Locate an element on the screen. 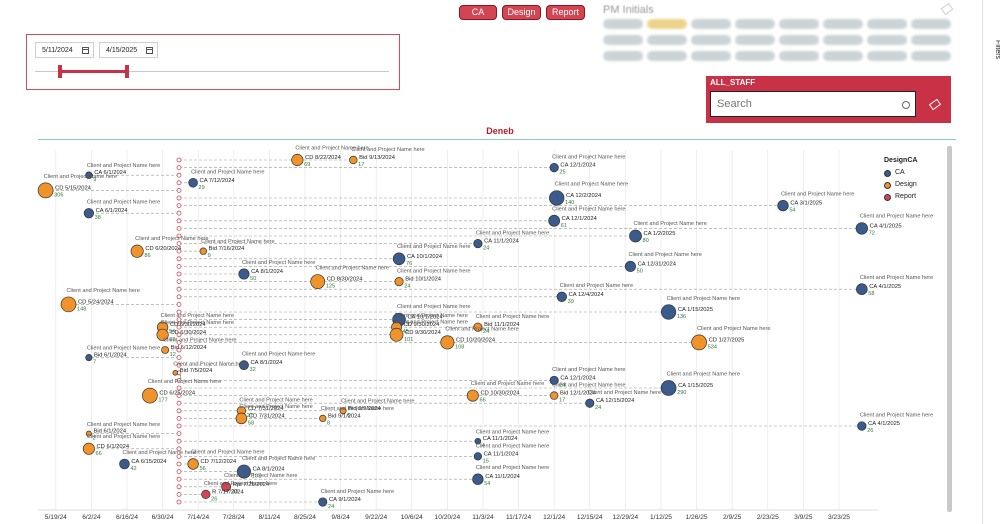 The height and width of the screenshot is (524, 1000). filters-pane: Filters is located at coordinates (991, 262).